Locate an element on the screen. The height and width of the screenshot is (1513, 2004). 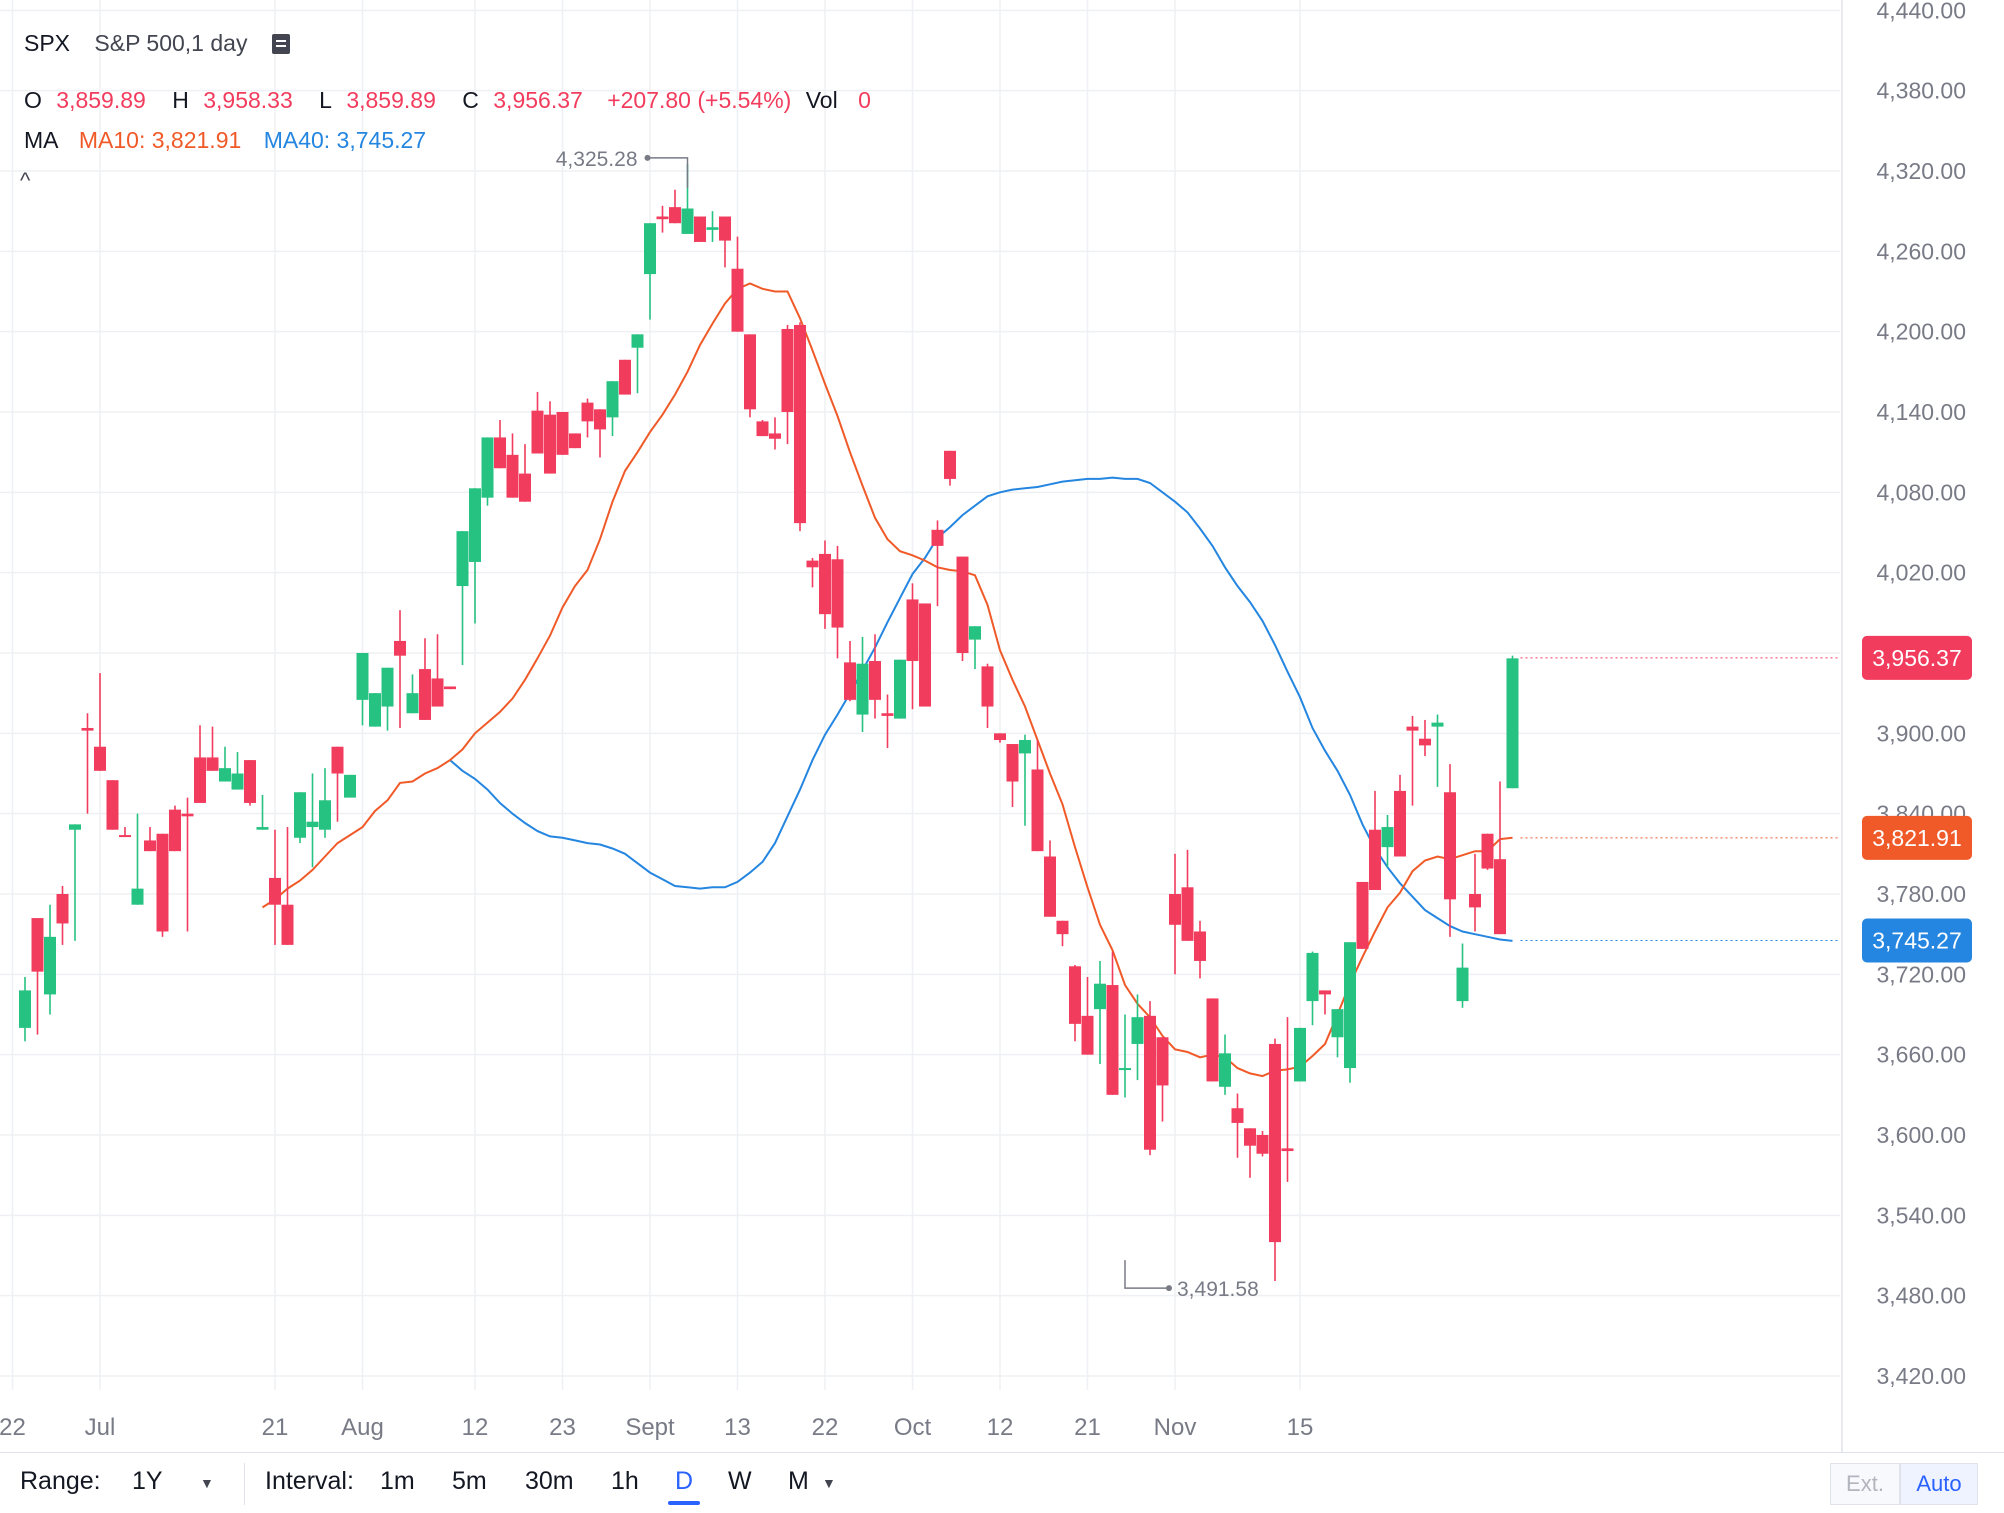
range-dropdown-icon: ▼ is located at coordinates (207, 1483).